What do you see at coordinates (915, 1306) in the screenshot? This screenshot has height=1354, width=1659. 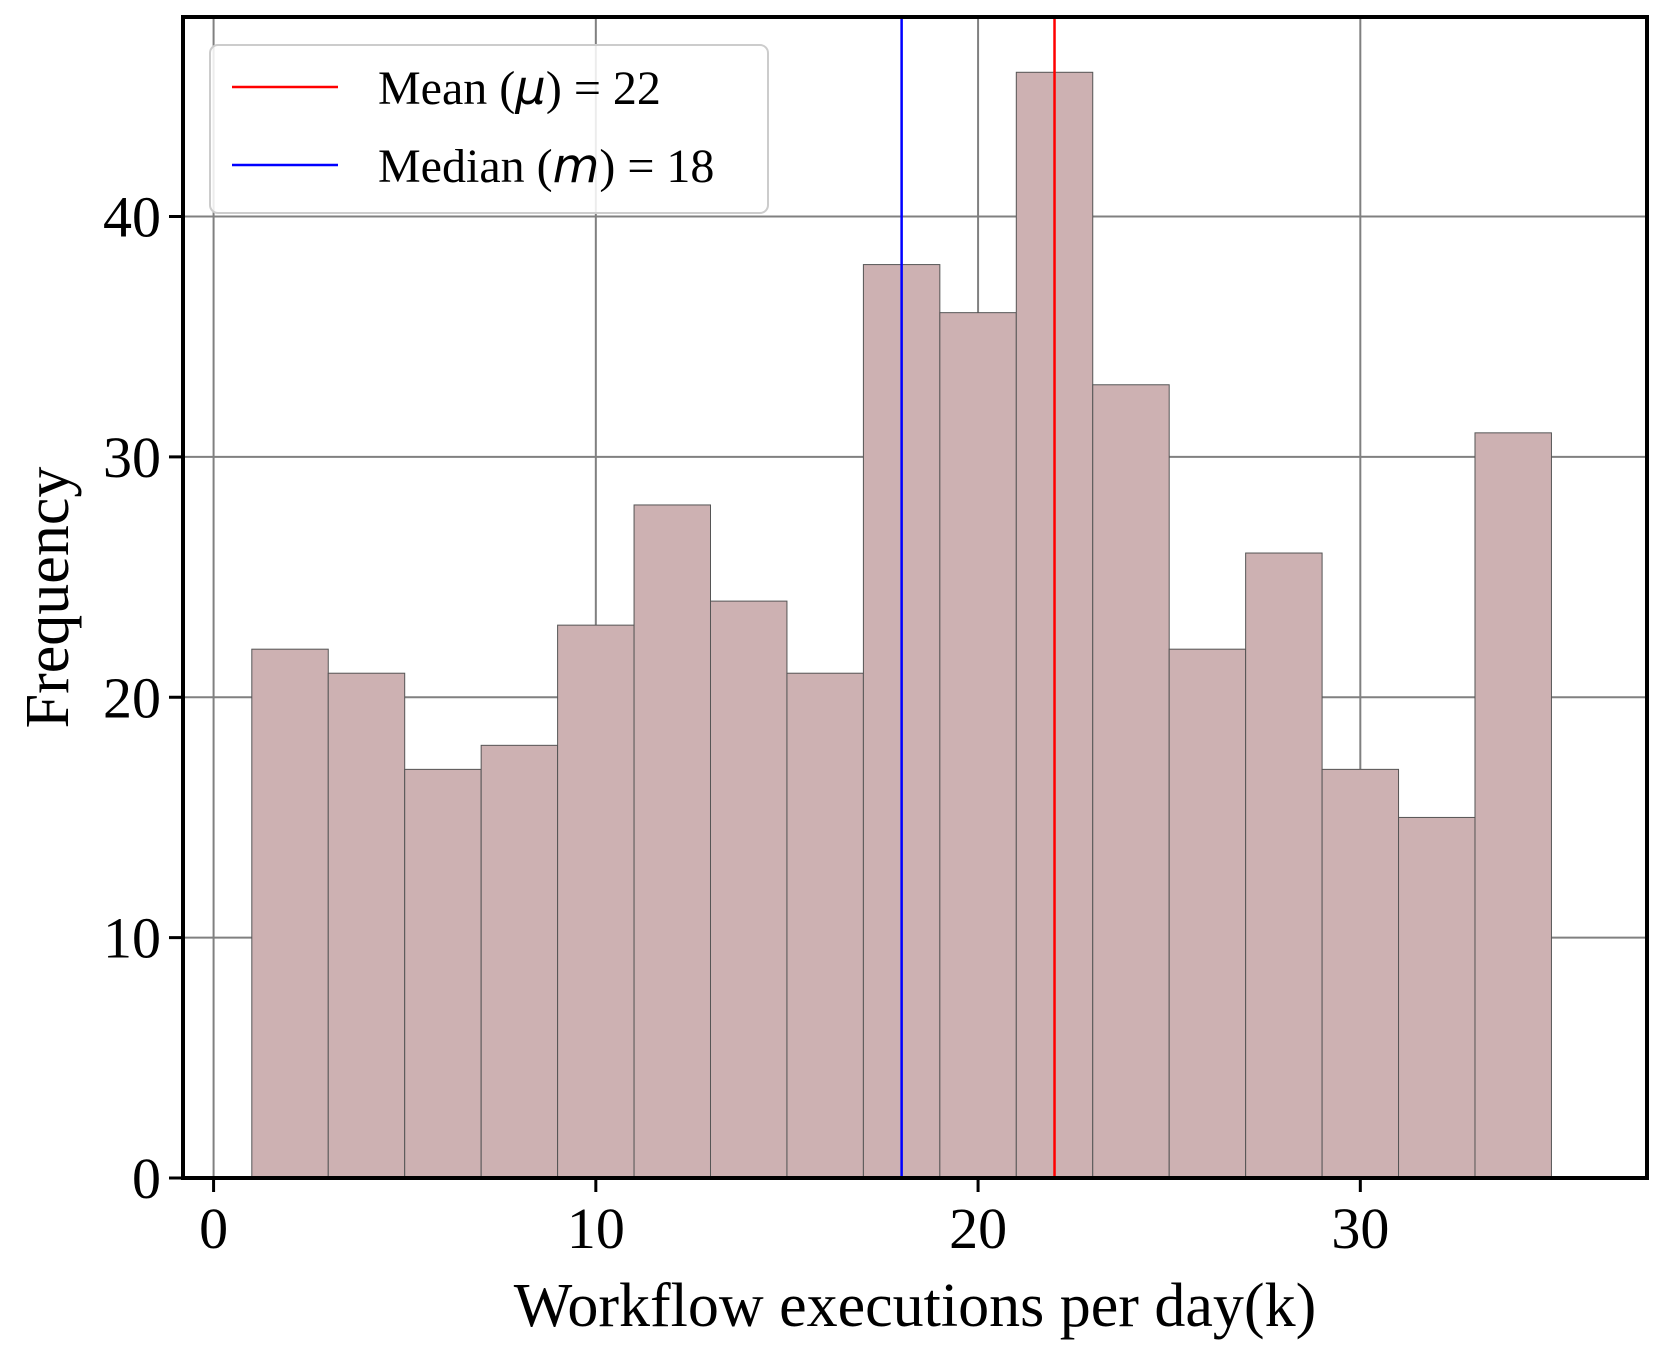 I see `x-axis-label: Workflow executions per day(k)` at bounding box center [915, 1306].